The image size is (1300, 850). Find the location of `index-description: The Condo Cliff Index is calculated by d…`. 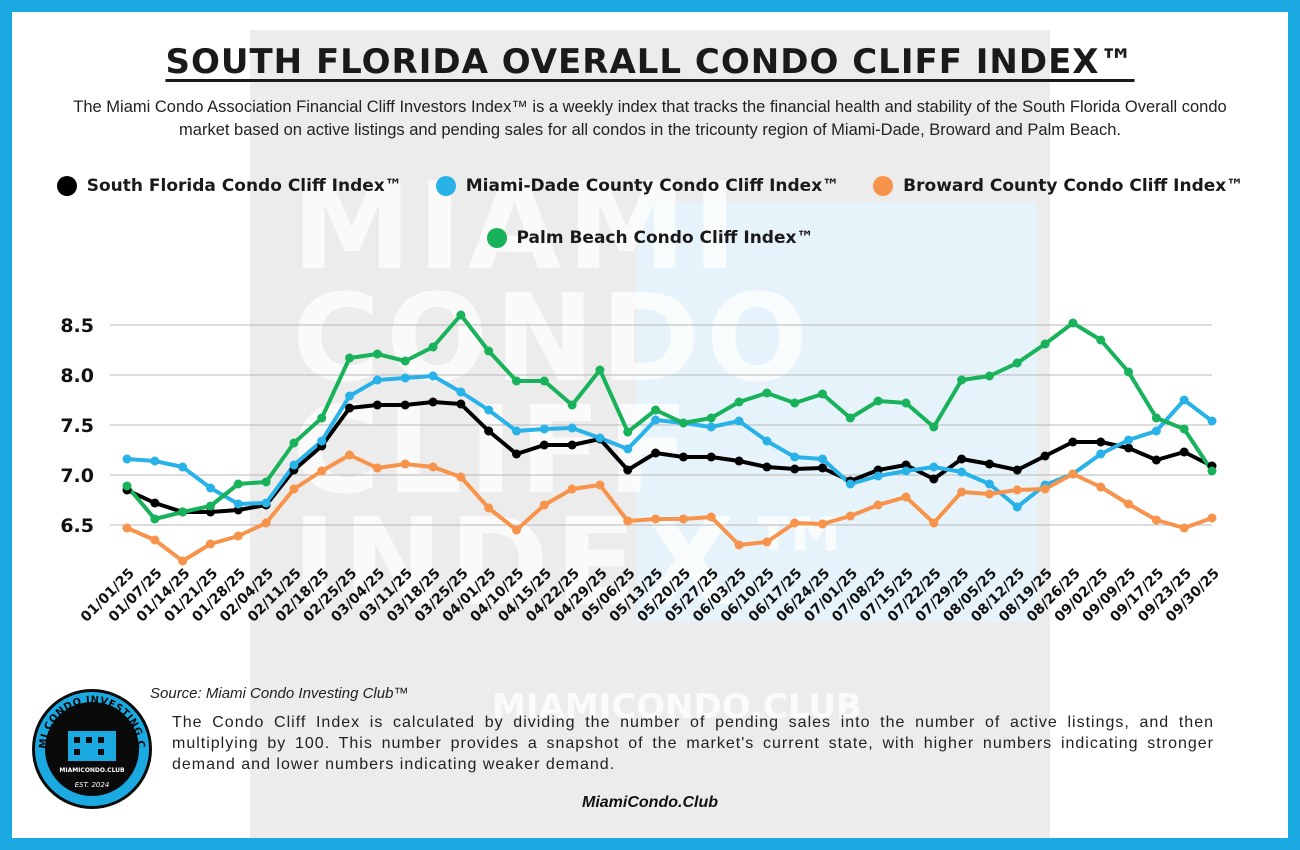

index-description: The Condo Cliff Index is calculated by d… is located at coordinates (693, 743).